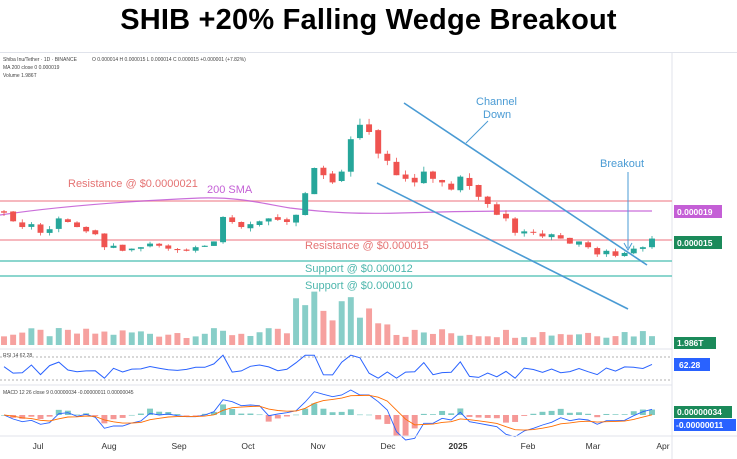 The height and width of the screenshot is (459, 737). What do you see at coordinates (108, 446) in the screenshot?
I see `x-tick-label: Aug` at bounding box center [108, 446].